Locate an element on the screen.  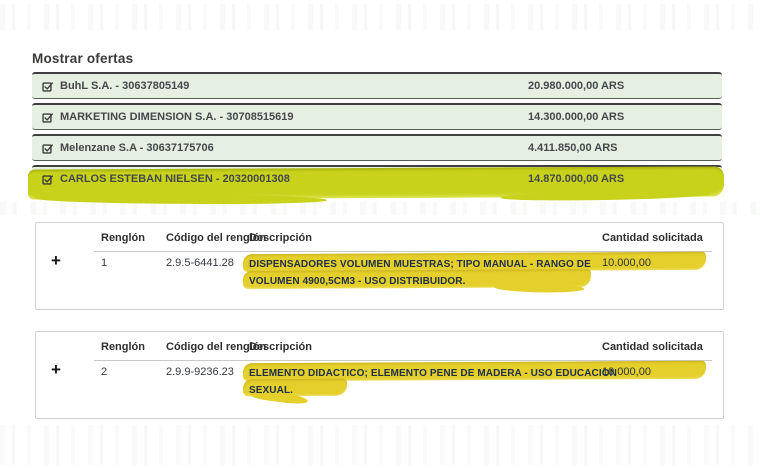
cell-codigo: 2.9.9-9236.23 is located at coordinates (200, 372).